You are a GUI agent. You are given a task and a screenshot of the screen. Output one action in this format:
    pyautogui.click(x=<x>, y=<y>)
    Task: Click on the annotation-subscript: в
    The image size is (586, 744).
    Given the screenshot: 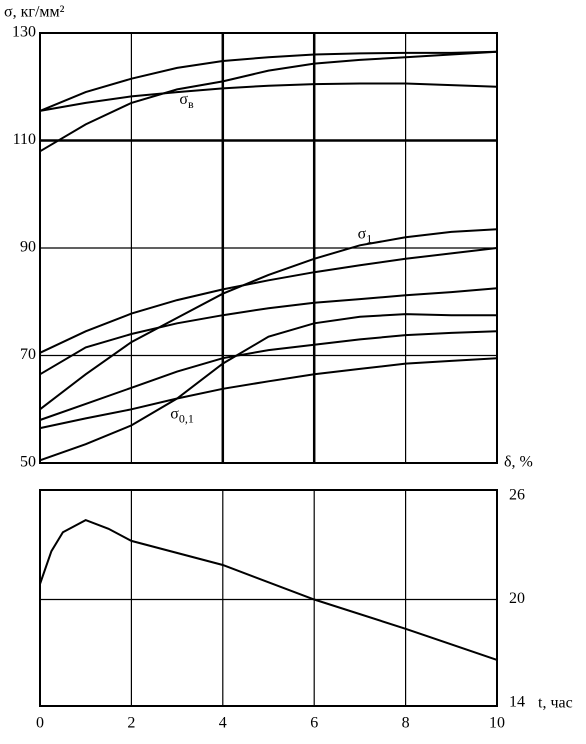 What is the action you would take?
    pyautogui.click(x=191, y=104)
    